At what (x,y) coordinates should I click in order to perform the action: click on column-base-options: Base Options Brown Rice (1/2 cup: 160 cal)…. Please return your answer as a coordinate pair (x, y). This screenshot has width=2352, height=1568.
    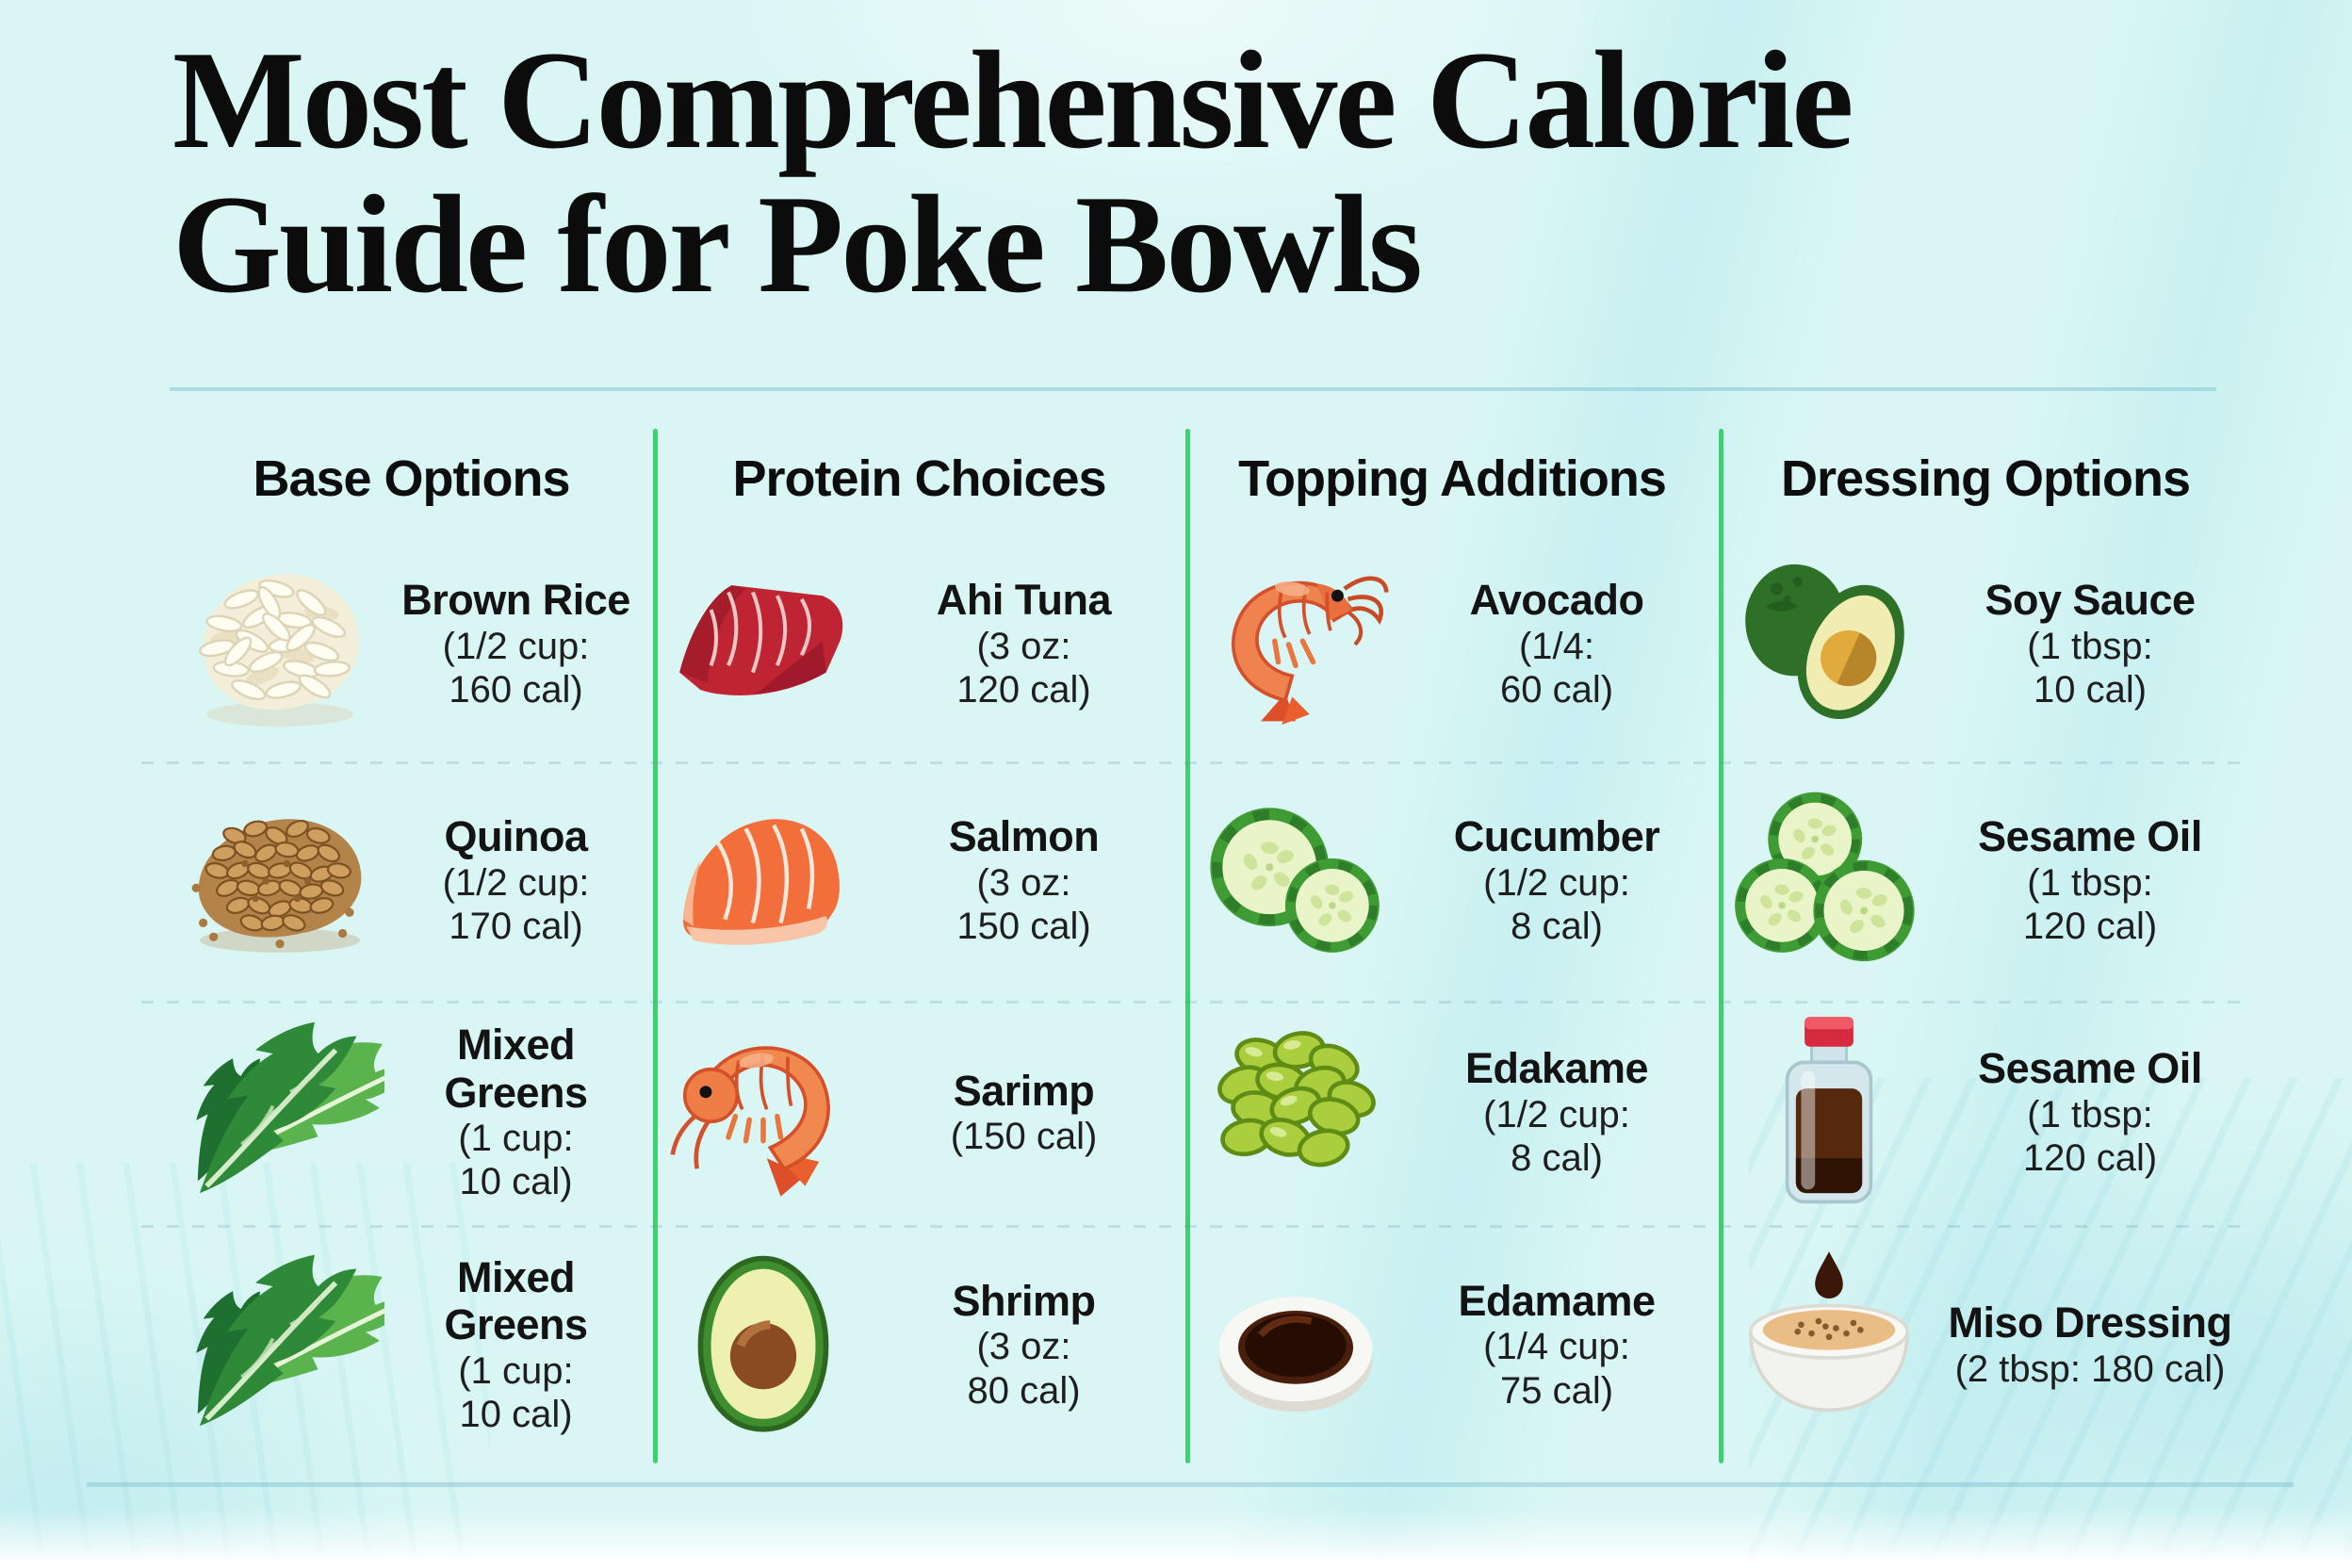
    Looking at the image, I should click on (411, 947).